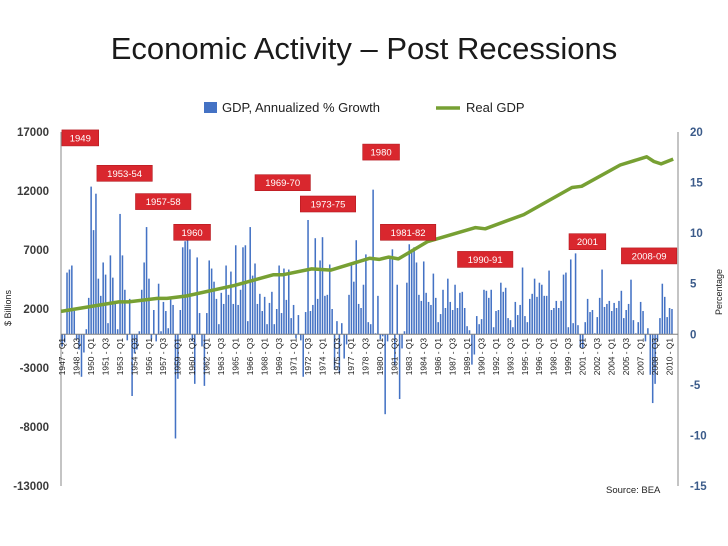  What do you see at coordinates (467, 357) in the screenshot?
I see `category-tick-label: 1989 - Q1` at bounding box center [467, 357].